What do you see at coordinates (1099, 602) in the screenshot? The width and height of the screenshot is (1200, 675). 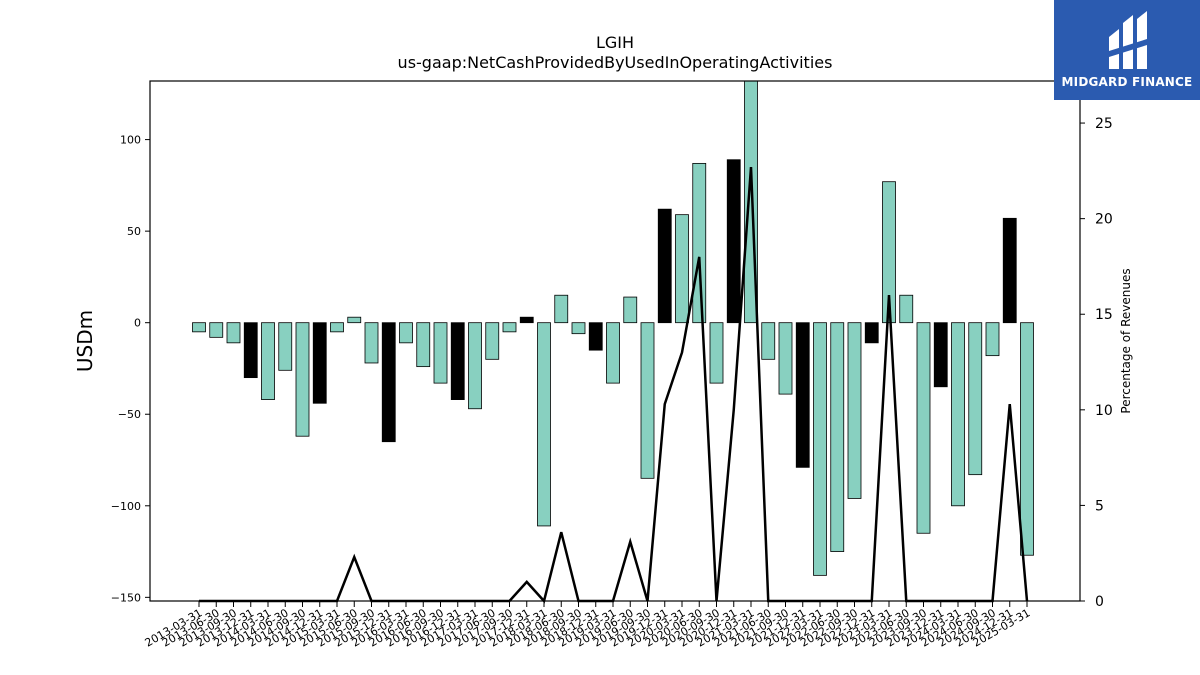 I see `y2-tick-label: 0` at bounding box center [1099, 602].